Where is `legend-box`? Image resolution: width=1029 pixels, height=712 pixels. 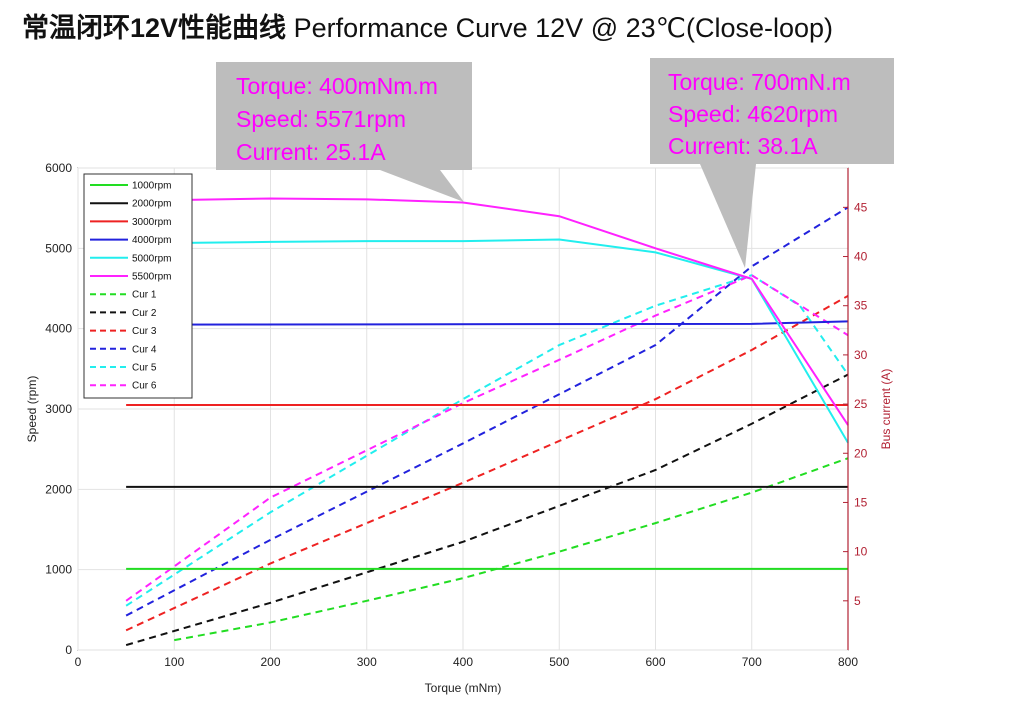 legend-box is located at coordinates (138, 286).